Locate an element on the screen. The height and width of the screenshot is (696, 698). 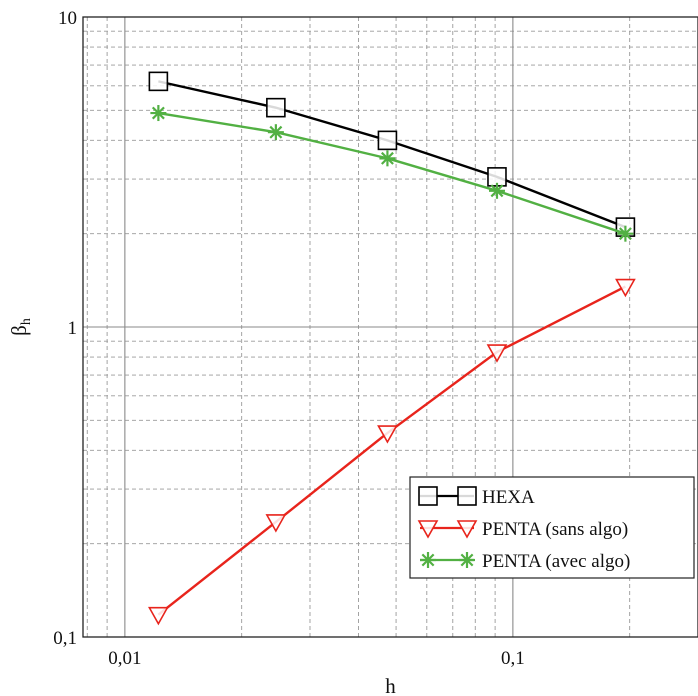
y-axis-label: βh is located at coordinates (20, 327).